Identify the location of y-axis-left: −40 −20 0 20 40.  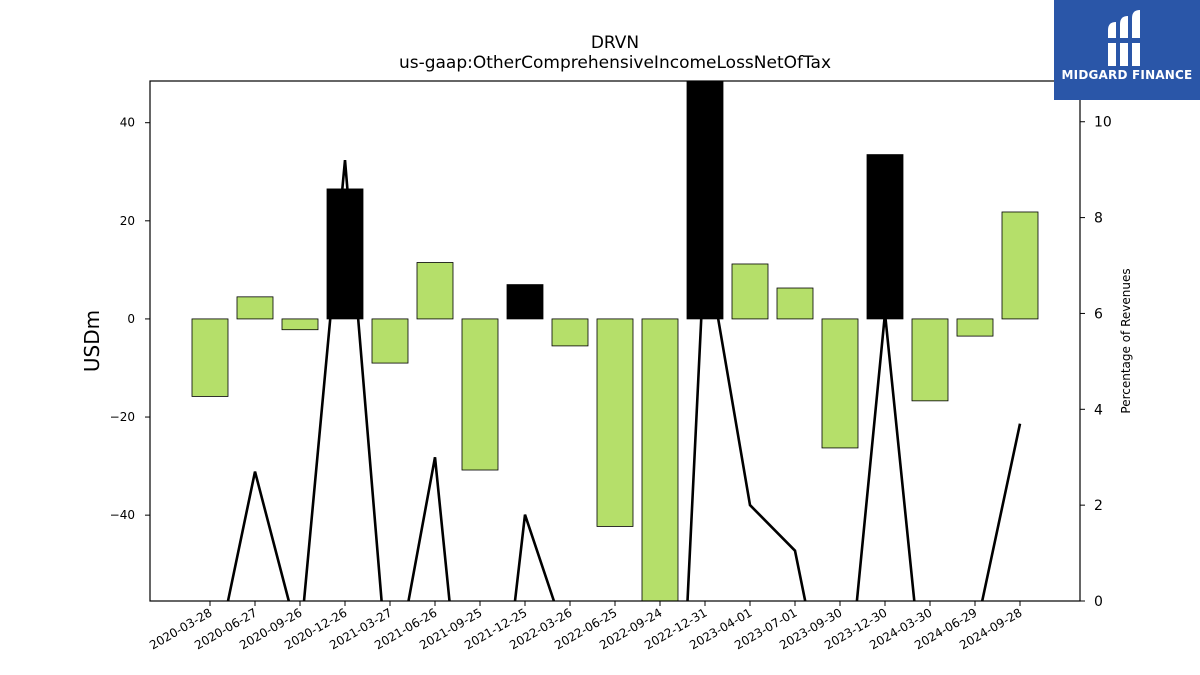
(130, 319).